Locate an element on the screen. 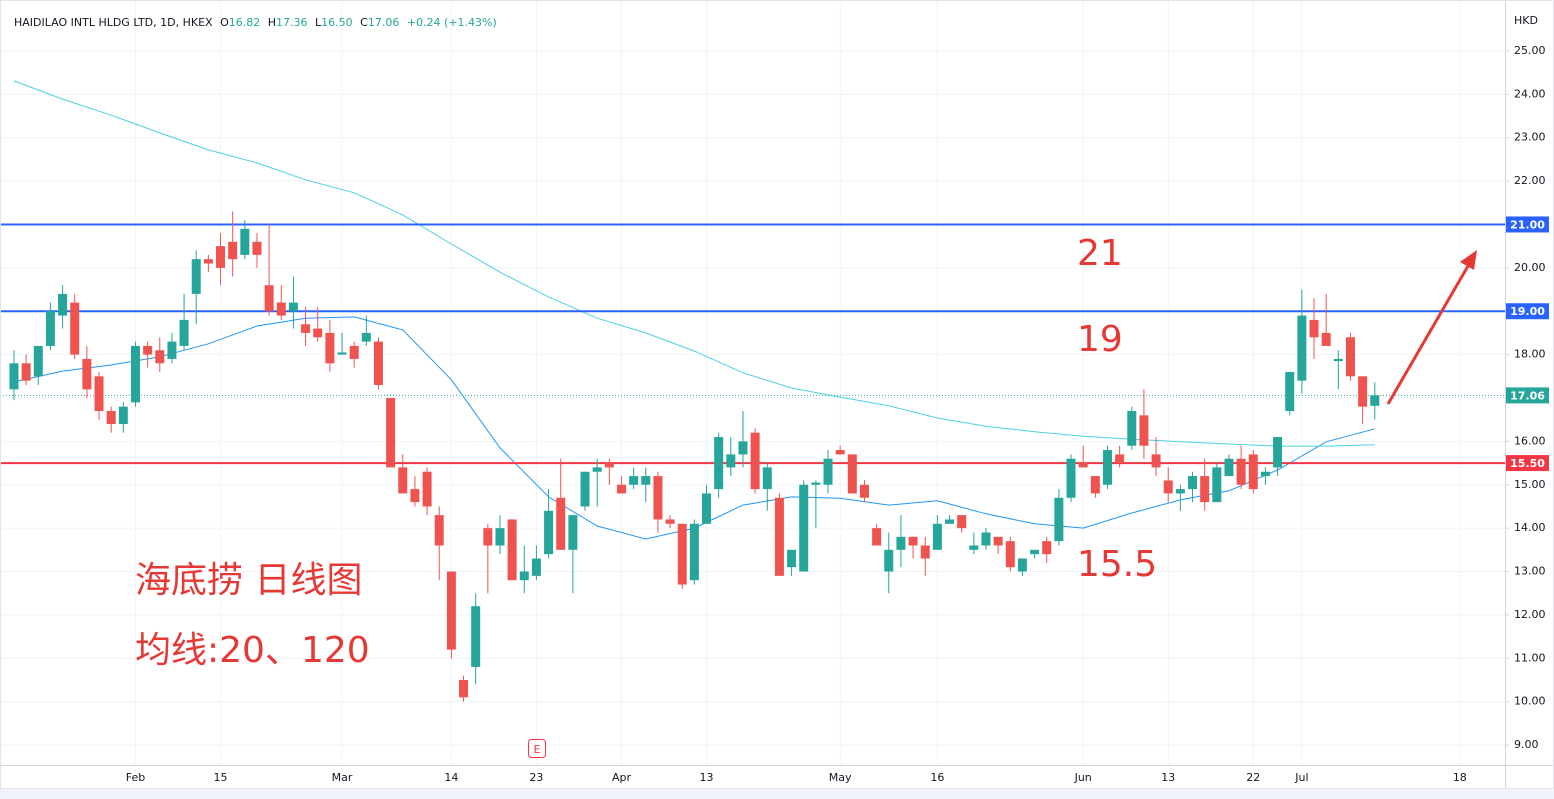 The width and height of the screenshot is (1554, 799). field-value: 16.82 is located at coordinates (245, 22).